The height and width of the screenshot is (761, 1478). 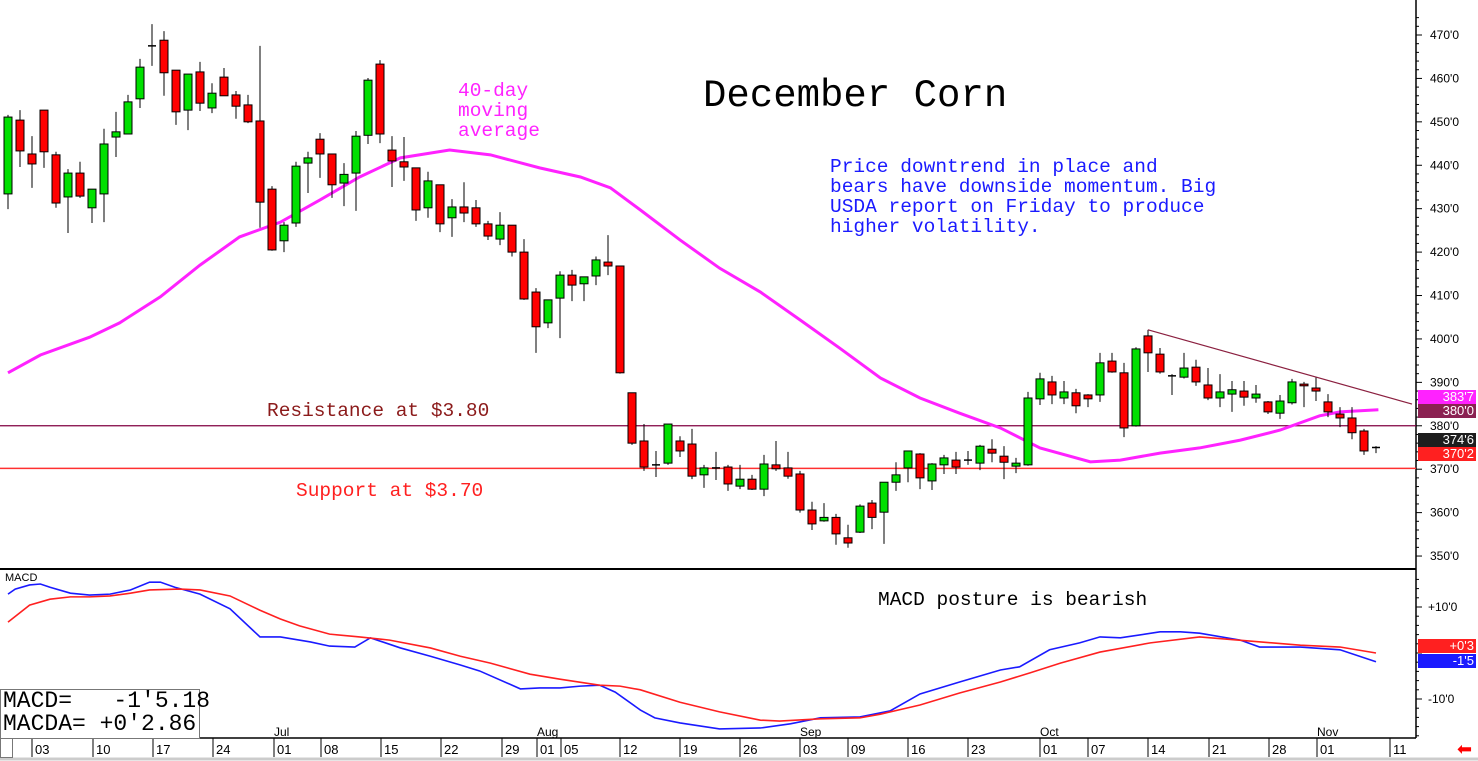 What do you see at coordinates (1443, 607) in the screenshot?
I see `macd-y-tick-label: +10'0` at bounding box center [1443, 607].